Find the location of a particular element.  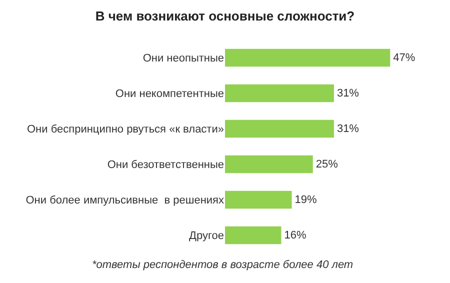

data-label: 19% is located at coordinates (306, 200).